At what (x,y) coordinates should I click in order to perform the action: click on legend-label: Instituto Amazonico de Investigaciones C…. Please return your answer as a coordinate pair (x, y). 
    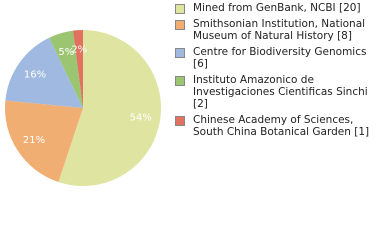
    Looking at the image, I should click on (280, 92).